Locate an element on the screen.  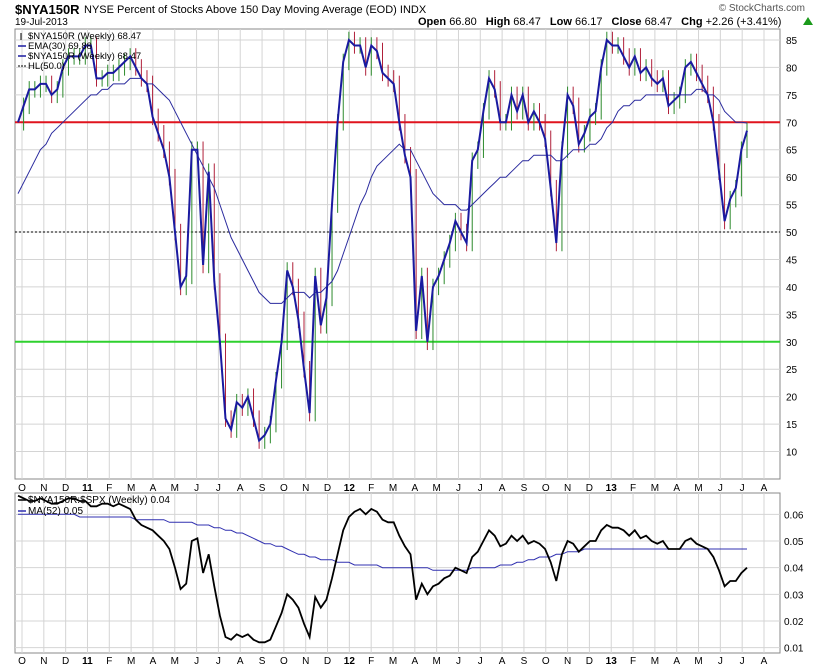
y-tick-label: 0.03 is located at coordinates (794, 595).